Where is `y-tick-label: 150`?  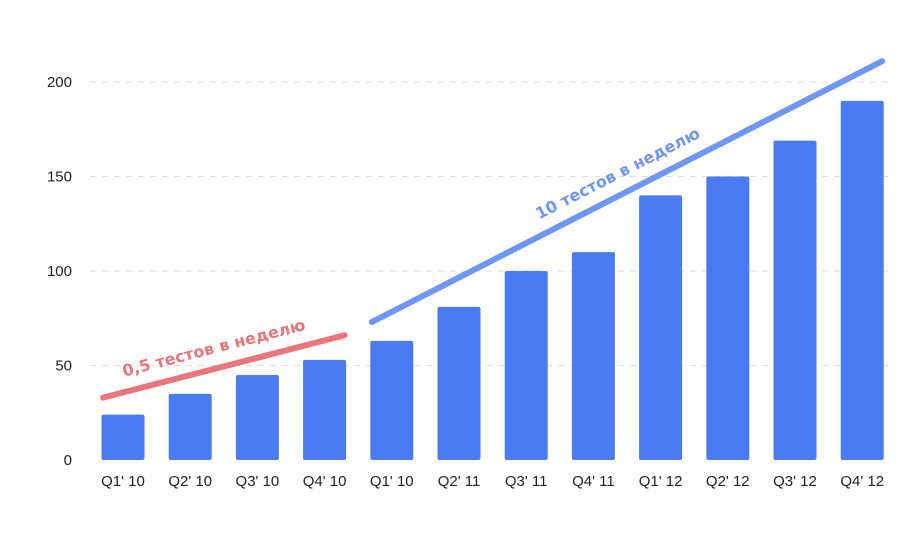
y-tick-label: 150 is located at coordinates (59, 177).